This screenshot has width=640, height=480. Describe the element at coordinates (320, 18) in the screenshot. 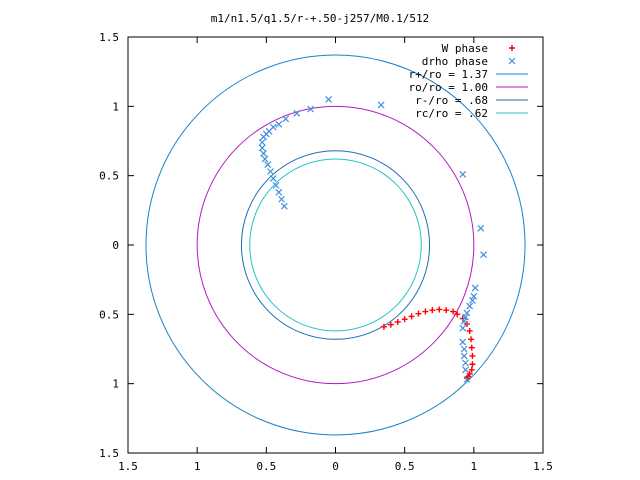

I see `chart-title: m1/n1.5/q1.5/r-+.50-j257/M0.1/512` at that location.